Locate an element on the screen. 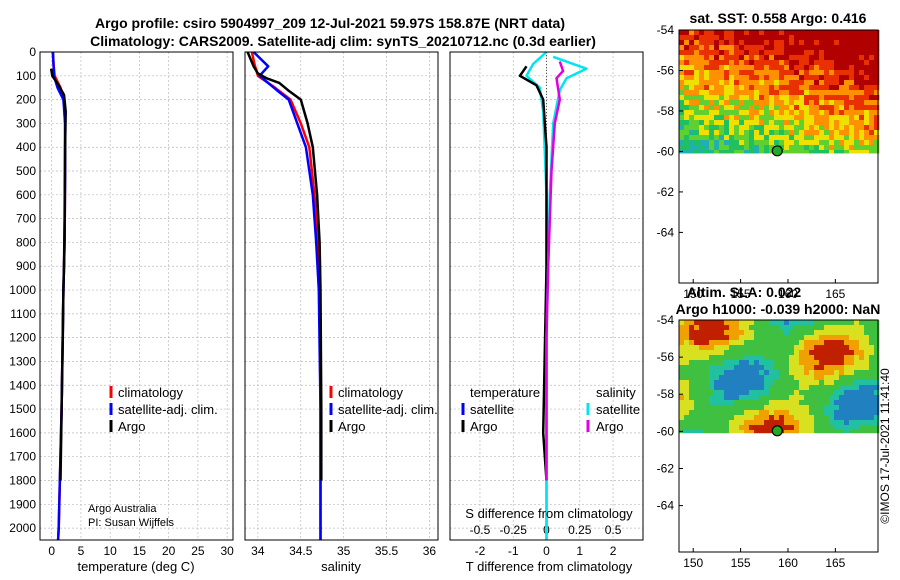 This screenshot has width=900, height=580. sla-map-title-2: Argo h1000: -0.039 h2000: NaN is located at coordinates (778, 309).